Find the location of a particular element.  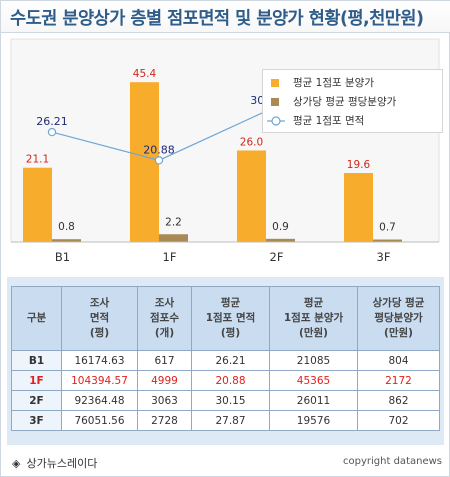

legend-swatch-orange is located at coordinates (275, 83).